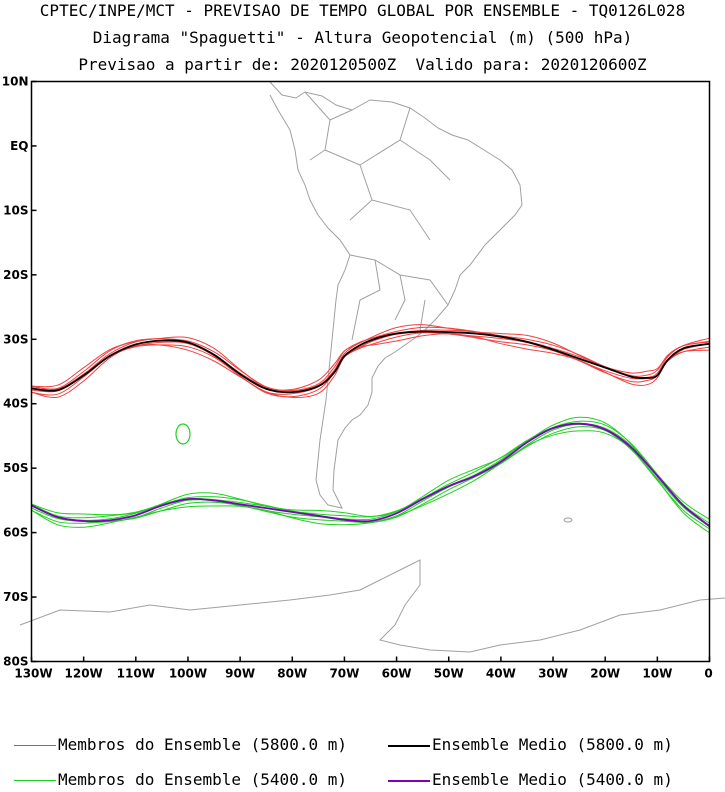  Describe the element at coordinates (15, 275) in the screenshot. I see `y-tick-label-3: 20S` at that location.